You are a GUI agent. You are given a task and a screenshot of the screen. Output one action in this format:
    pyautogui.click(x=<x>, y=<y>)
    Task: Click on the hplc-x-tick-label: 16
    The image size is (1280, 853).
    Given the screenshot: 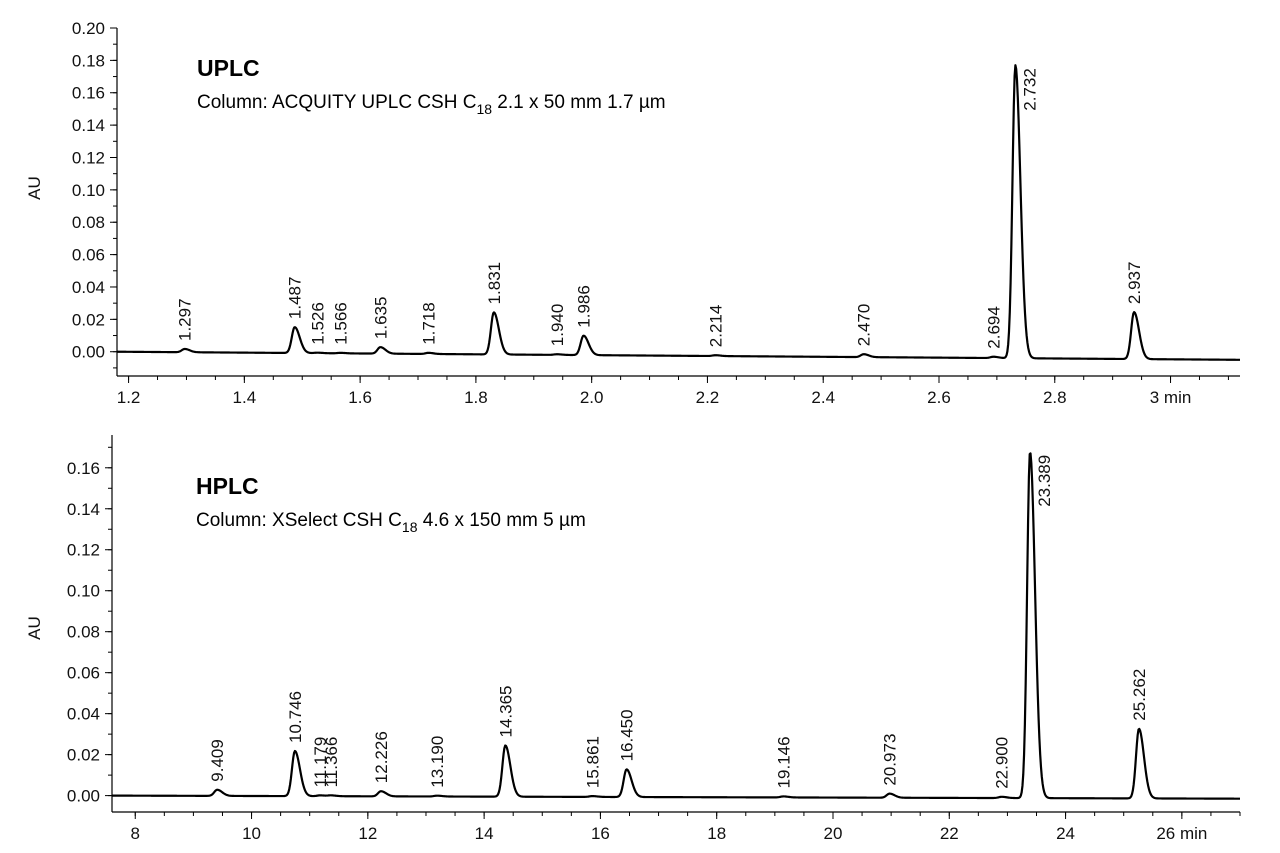 What is the action you would take?
    pyautogui.click(x=600, y=833)
    